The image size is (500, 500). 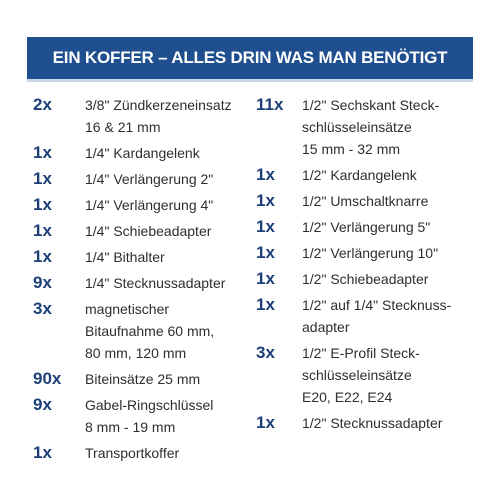 I want to click on item-description: 16 & 21 mm, so click(x=123, y=127).